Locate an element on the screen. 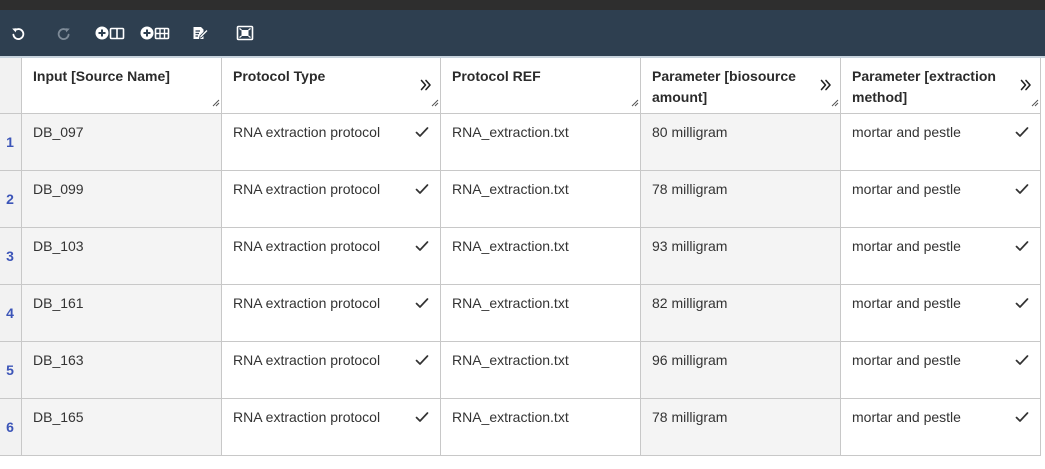 Image resolution: width=1045 pixels, height=469 pixels. add-column-button is located at coordinates (110, 33).